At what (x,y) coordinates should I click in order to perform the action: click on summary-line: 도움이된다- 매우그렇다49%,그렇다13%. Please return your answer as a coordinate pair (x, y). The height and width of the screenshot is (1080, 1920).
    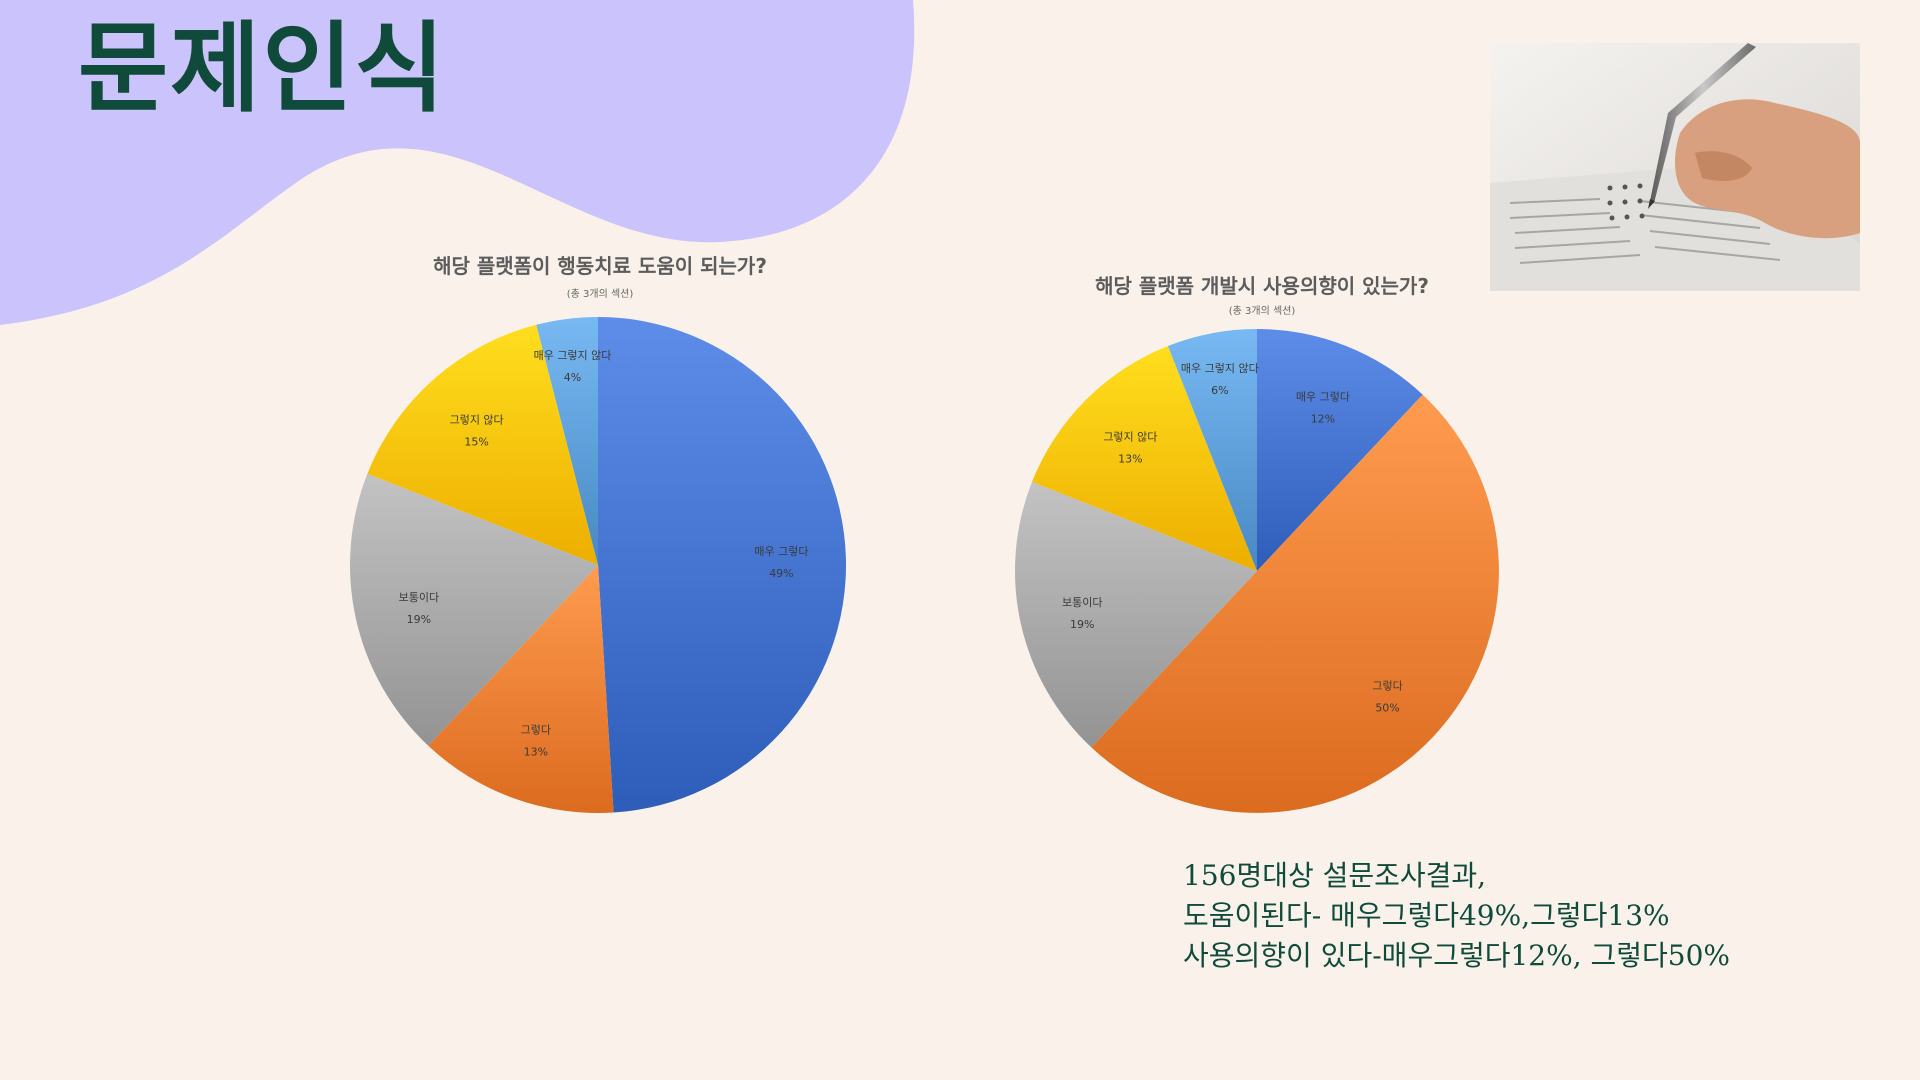
    Looking at the image, I should click on (1426, 915).